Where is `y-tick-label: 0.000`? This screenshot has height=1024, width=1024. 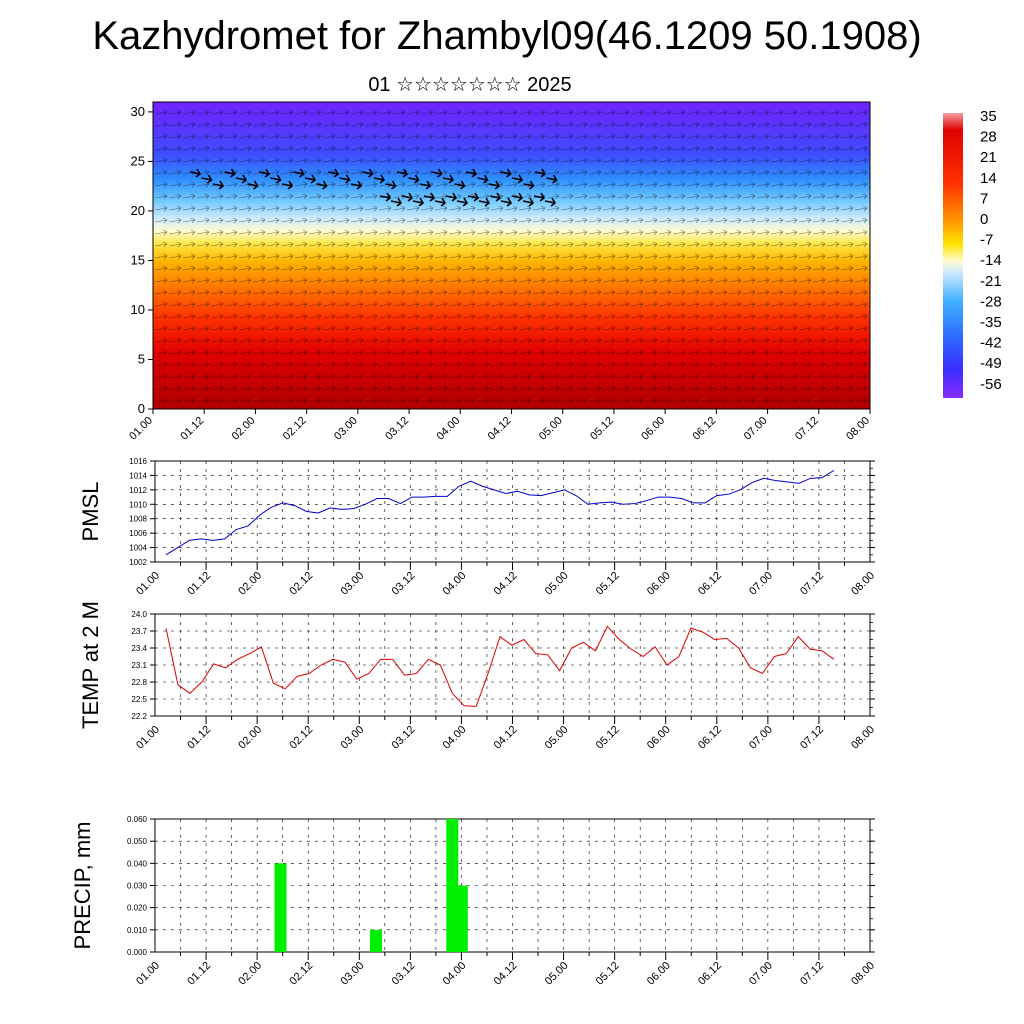 y-tick-label: 0.000 is located at coordinates (137, 952).